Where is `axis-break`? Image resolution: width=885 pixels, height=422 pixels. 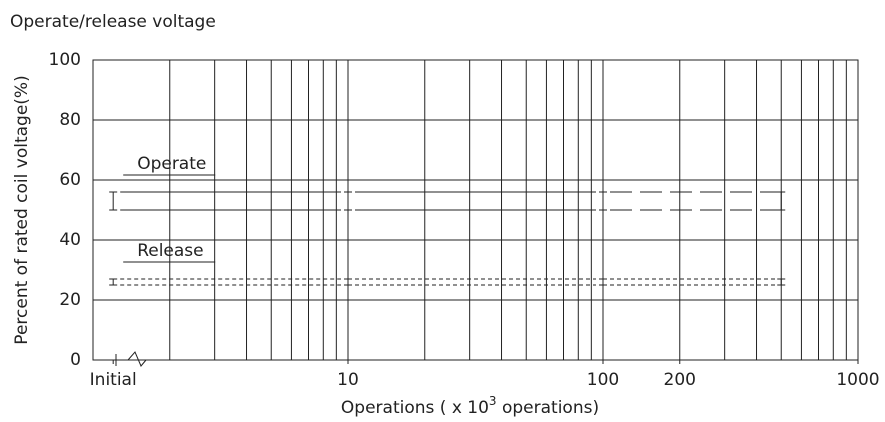
axis-break is located at coordinates (128, 359).